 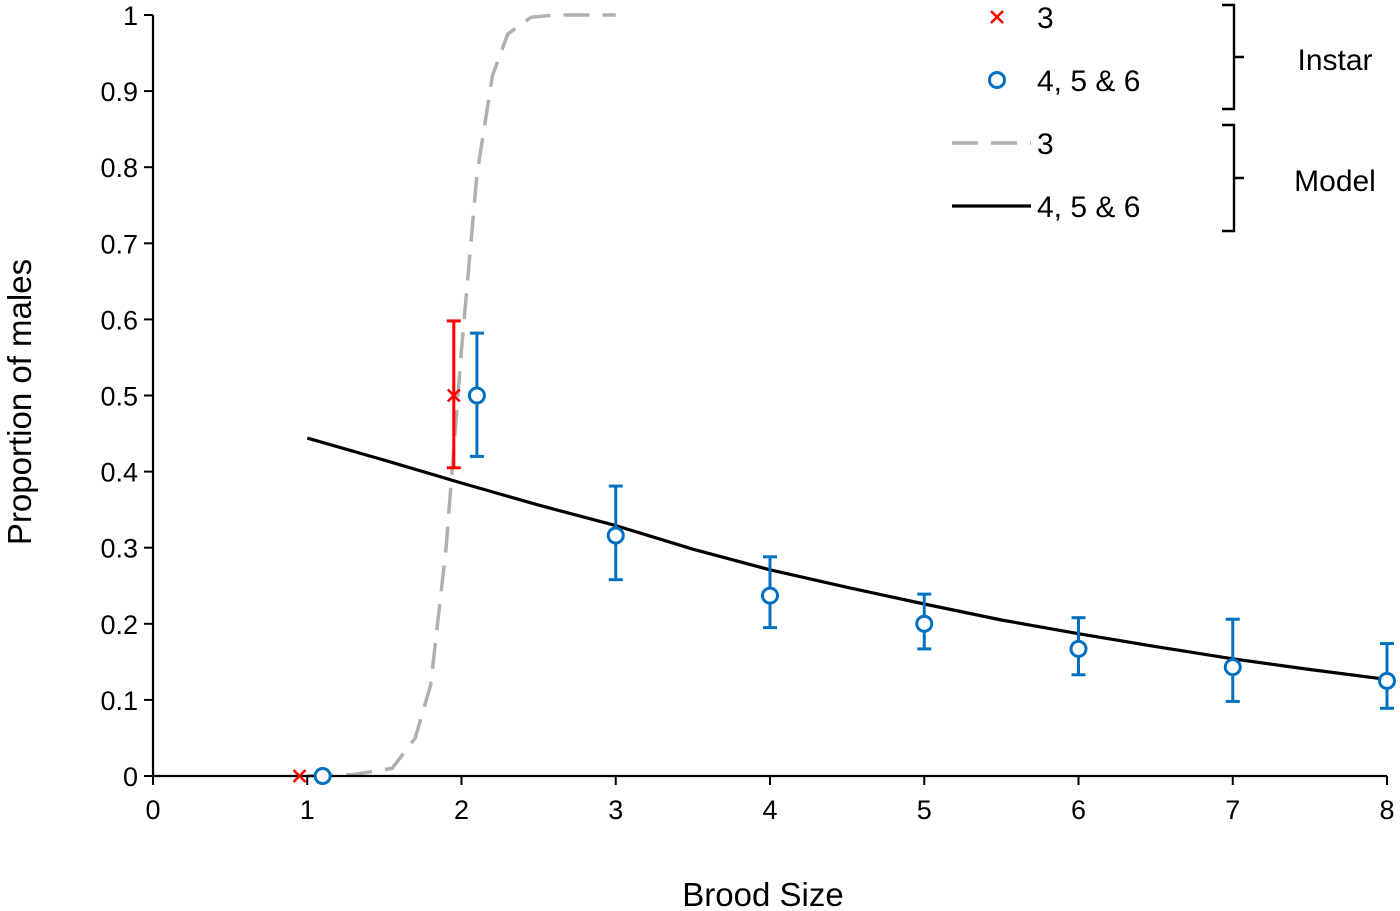 What do you see at coordinates (119, 473) in the screenshot?
I see `y-tick-label: 0.4` at bounding box center [119, 473].